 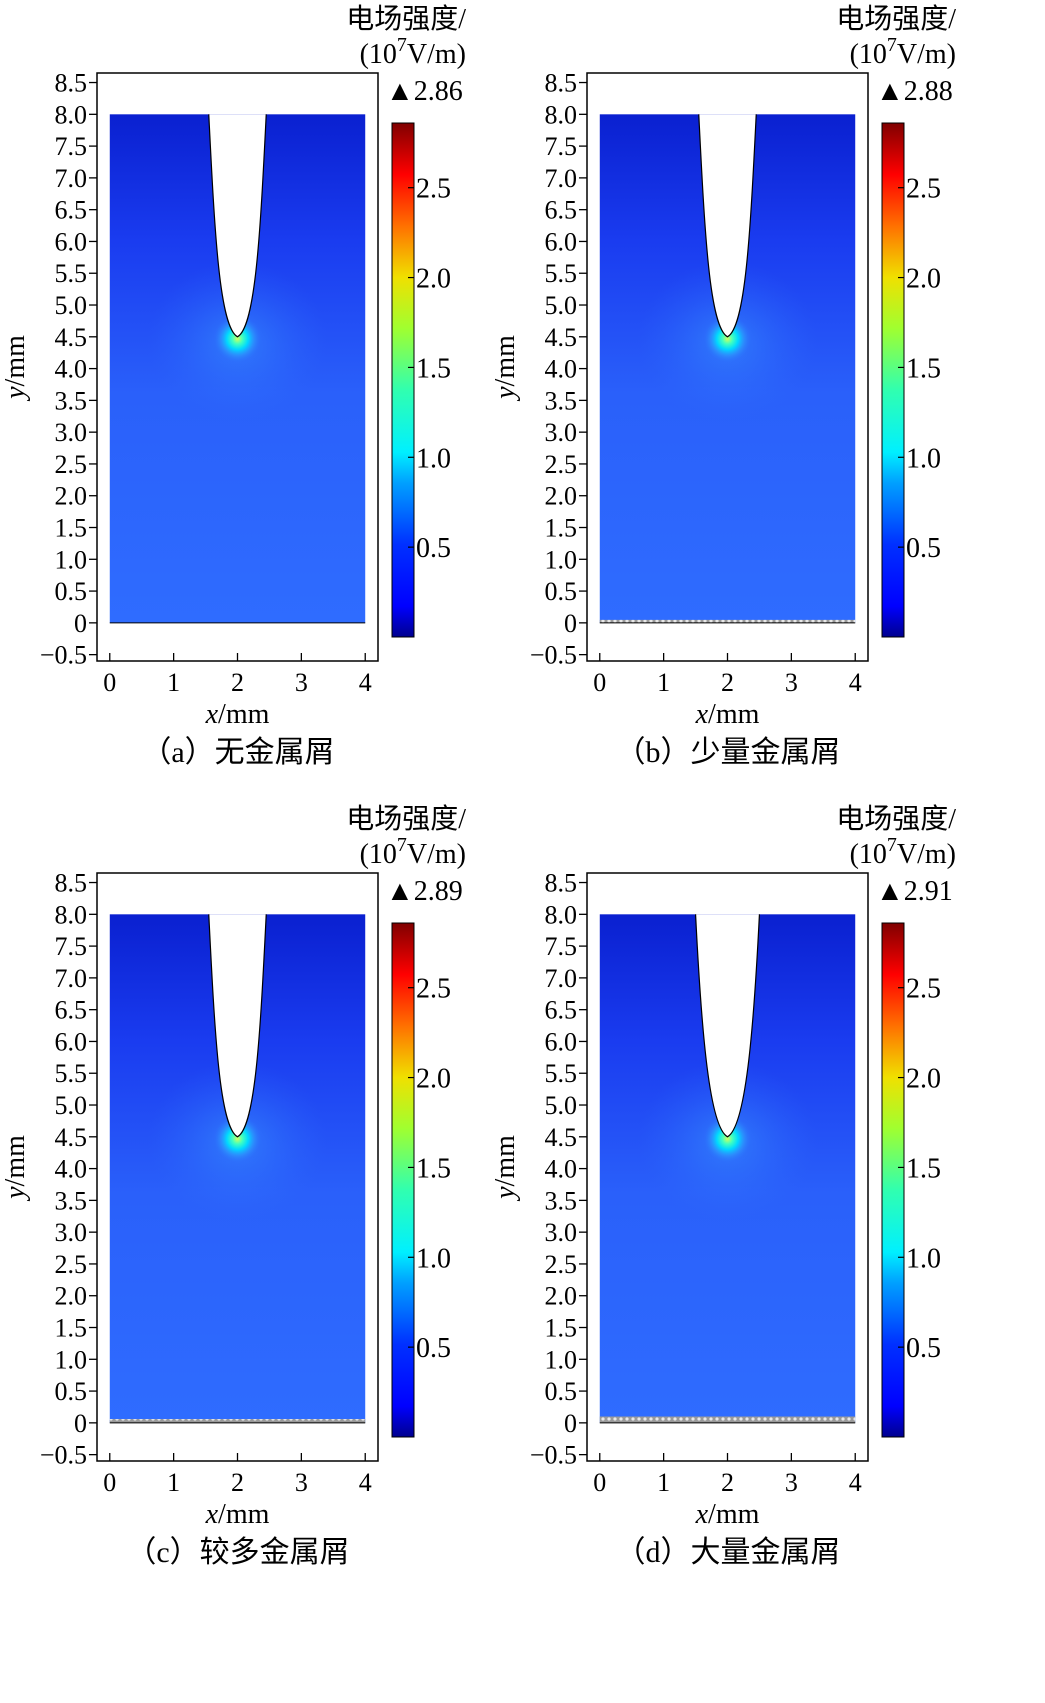 I want to click on panel-caption: （a）无金属屑, so click(x=237, y=752).